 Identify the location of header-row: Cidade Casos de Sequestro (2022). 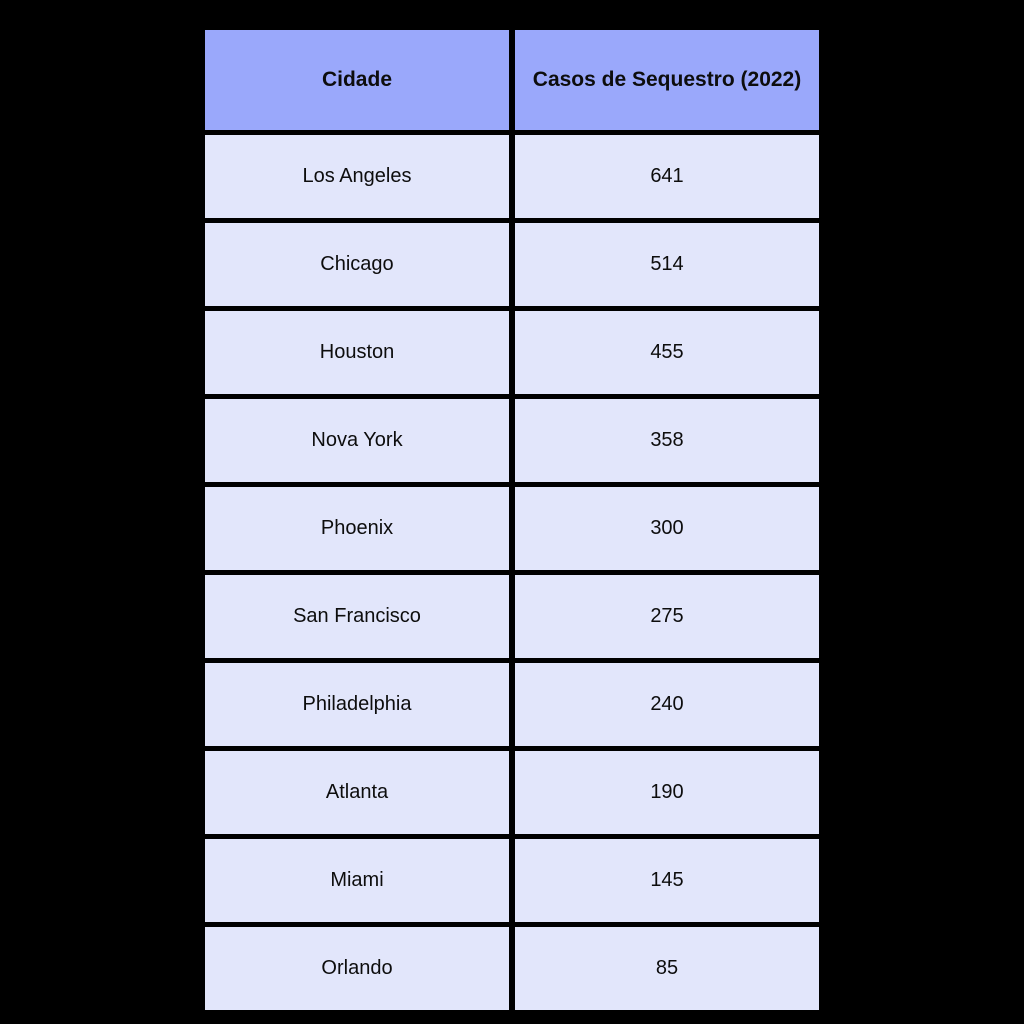
(512, 80).